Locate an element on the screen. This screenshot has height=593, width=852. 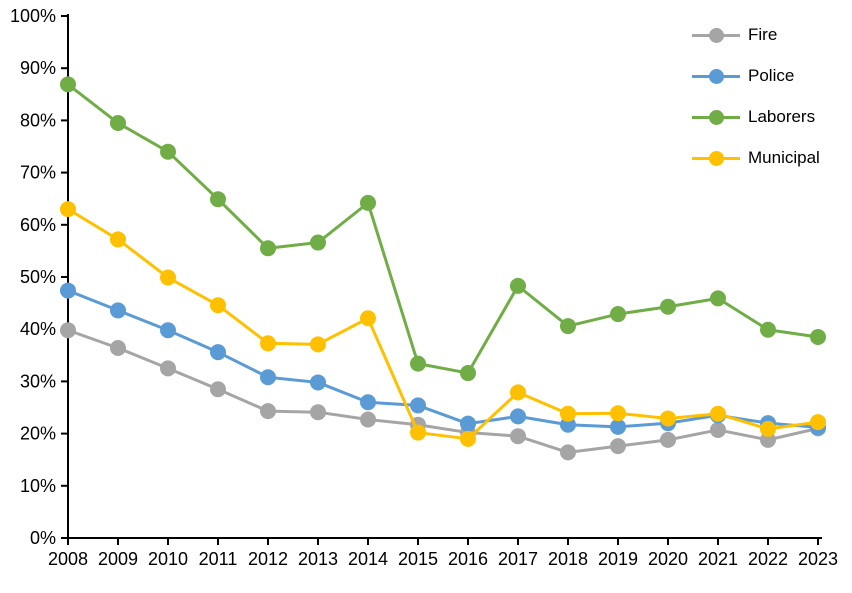
x-axis-label: 2021 is located at coordinates (718, 559).